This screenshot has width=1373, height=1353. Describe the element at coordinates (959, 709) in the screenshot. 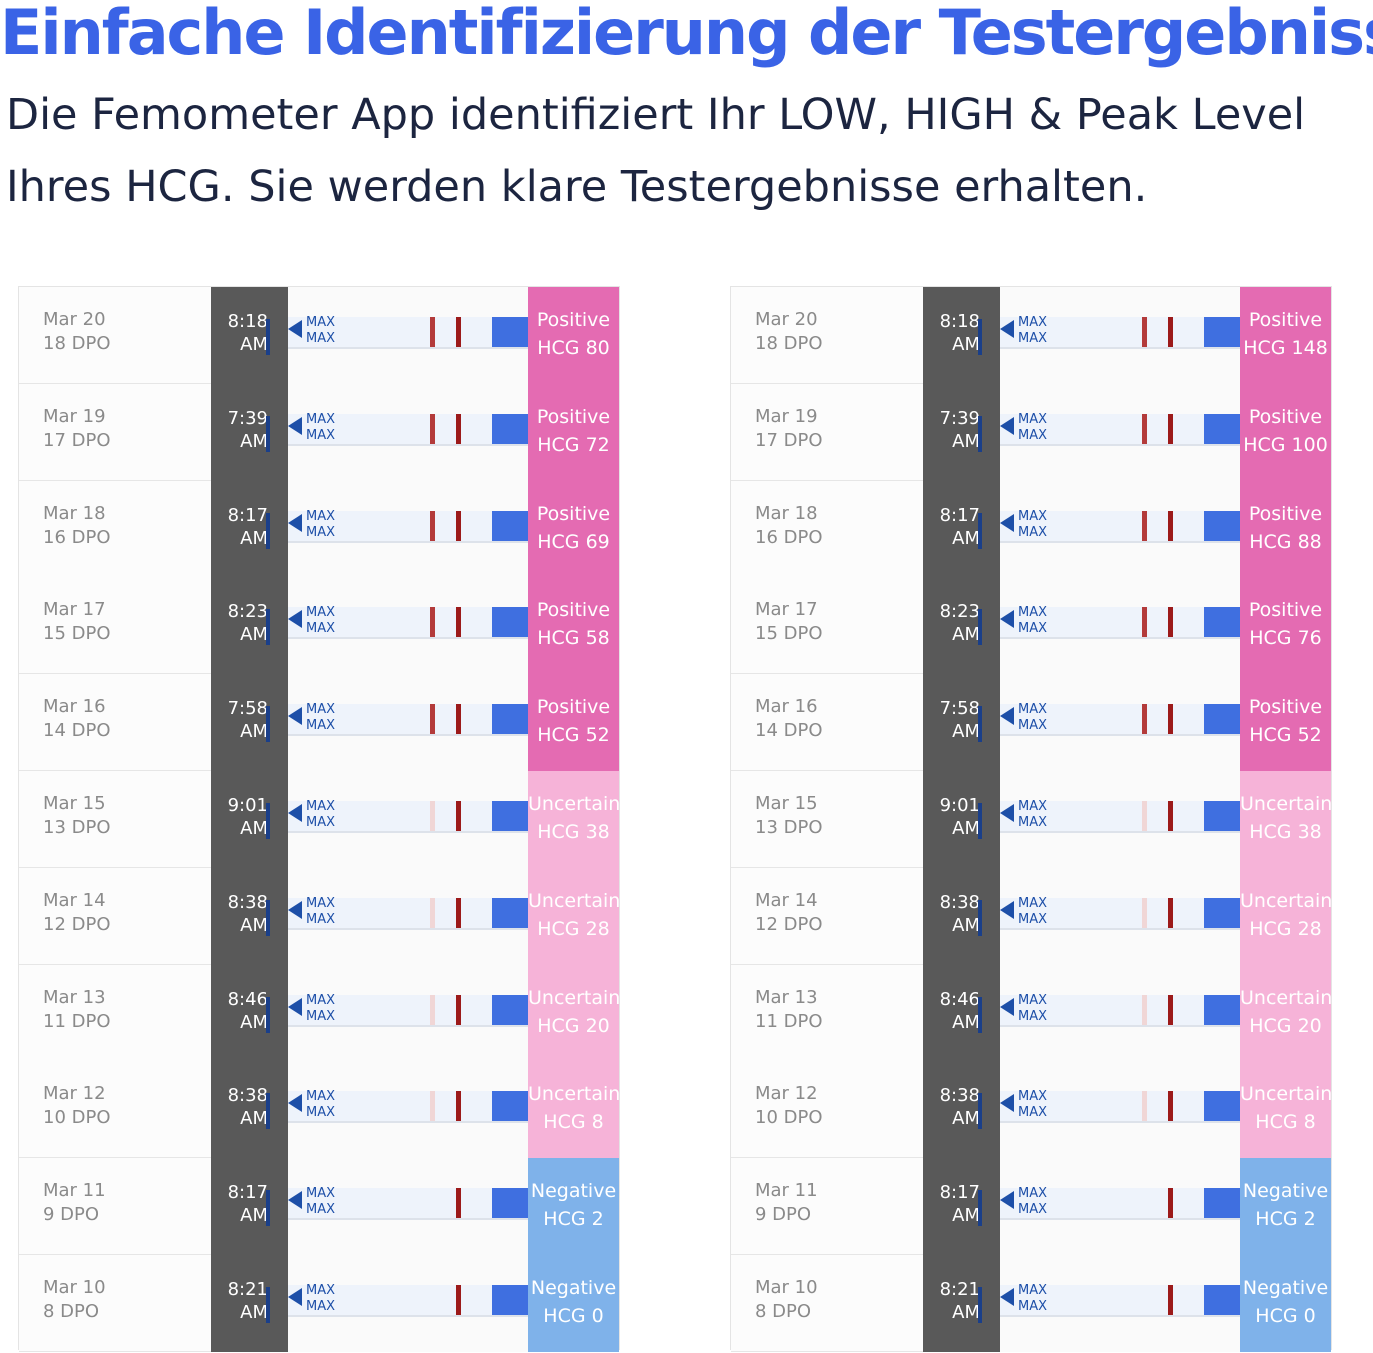

I see `time: 7:58` at that location.